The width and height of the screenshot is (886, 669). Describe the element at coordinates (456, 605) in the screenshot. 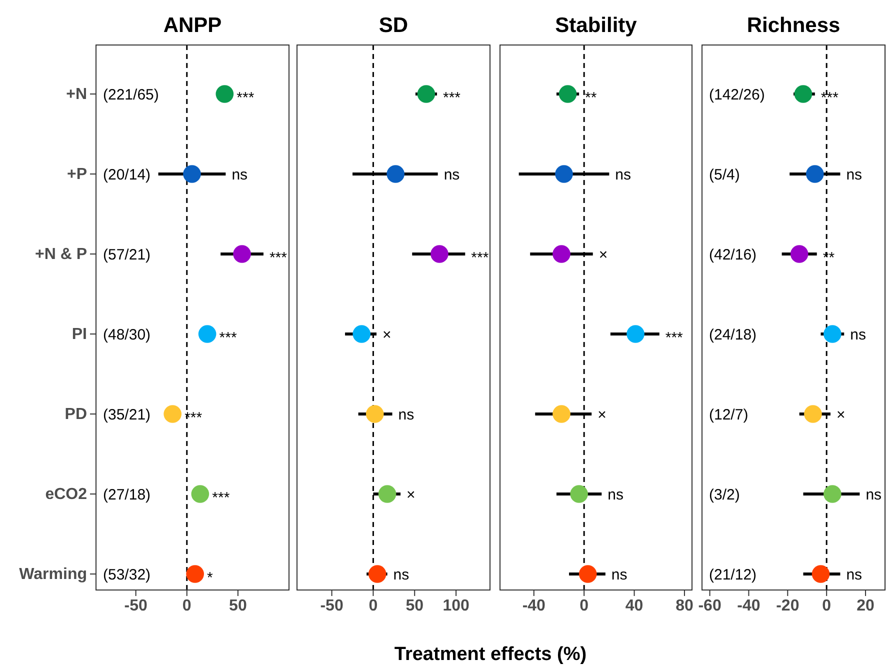

I see `x-tick-label: 100` at that location.